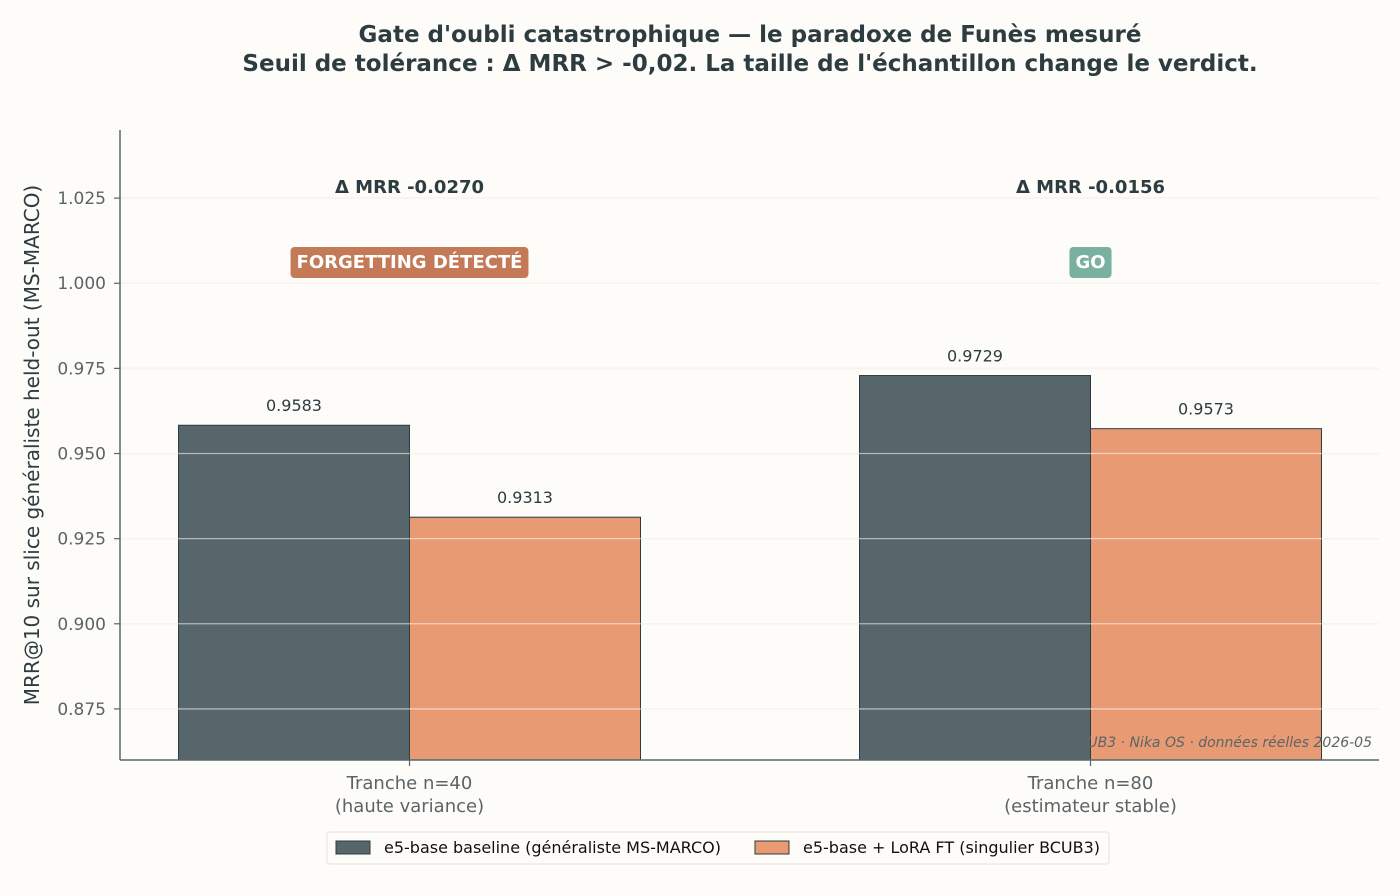  I want to click on x-tick-label: Tranche n=80, so click(1090, 783).